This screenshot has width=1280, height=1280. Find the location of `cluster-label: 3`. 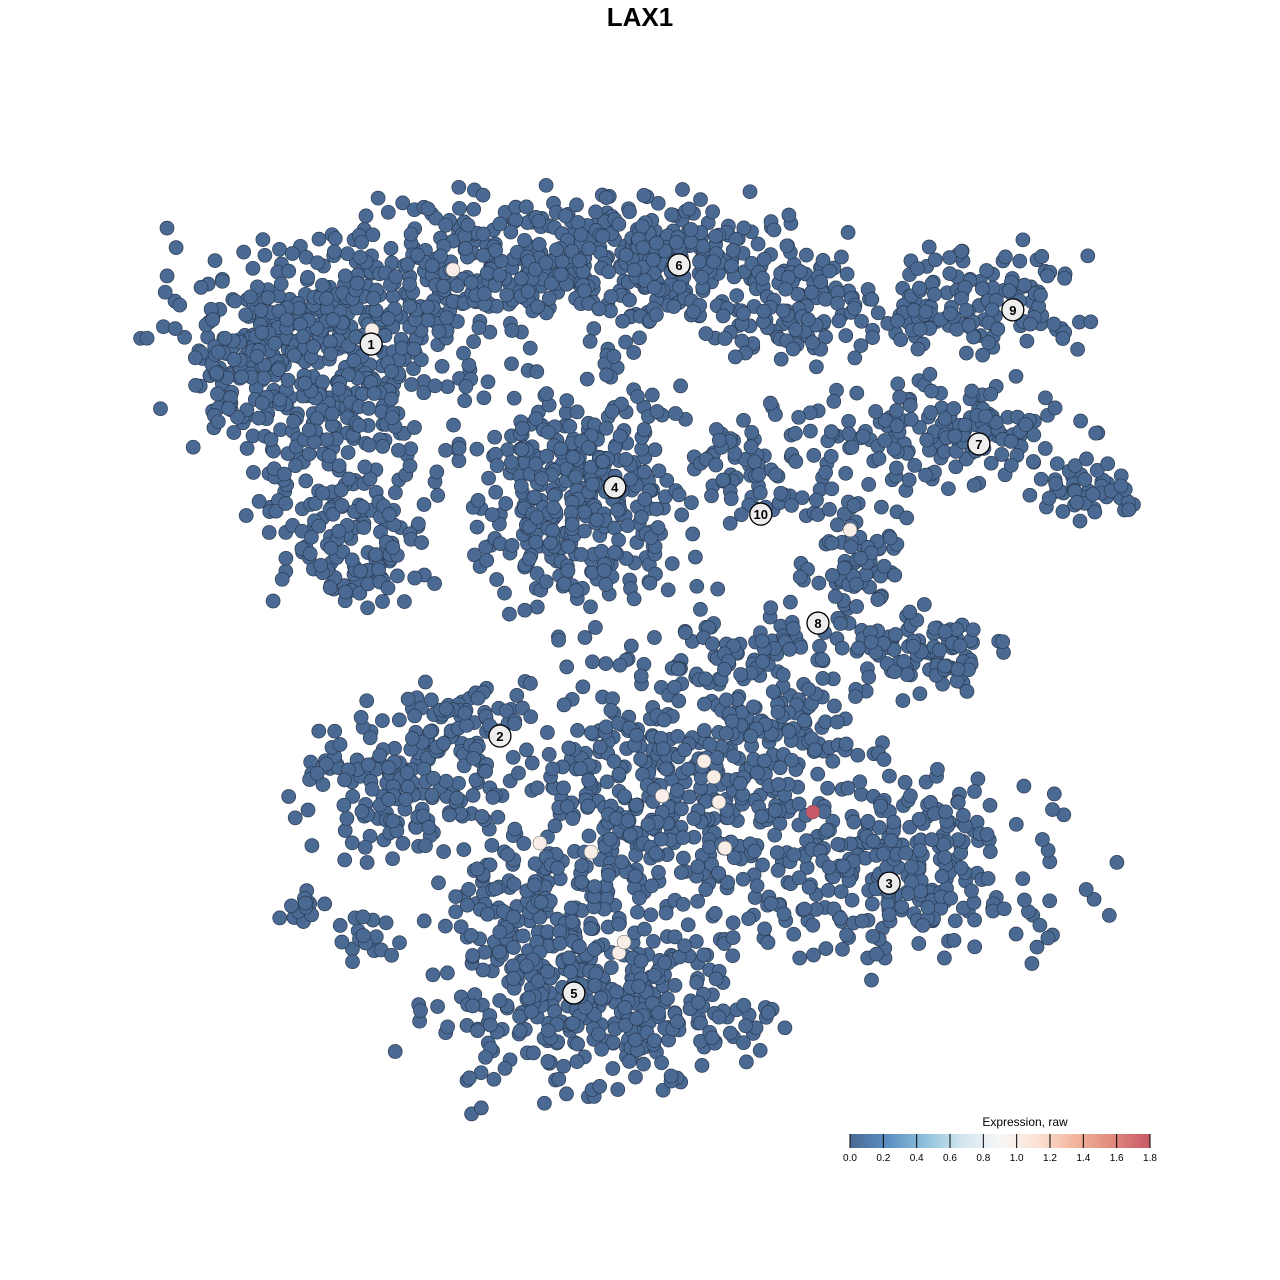

cluster-label: 3 is located at coordinates (889, 883).